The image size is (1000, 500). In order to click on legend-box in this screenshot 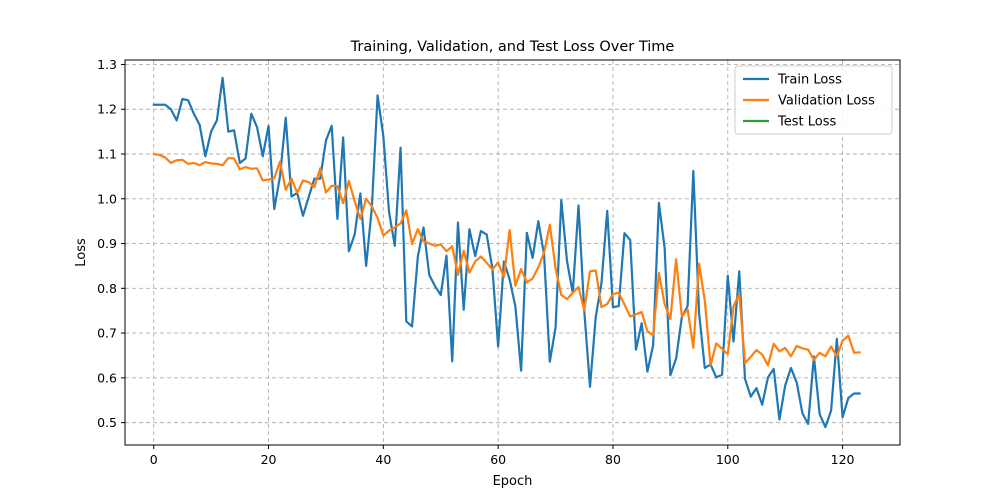, I will do `click(813, 100)`.